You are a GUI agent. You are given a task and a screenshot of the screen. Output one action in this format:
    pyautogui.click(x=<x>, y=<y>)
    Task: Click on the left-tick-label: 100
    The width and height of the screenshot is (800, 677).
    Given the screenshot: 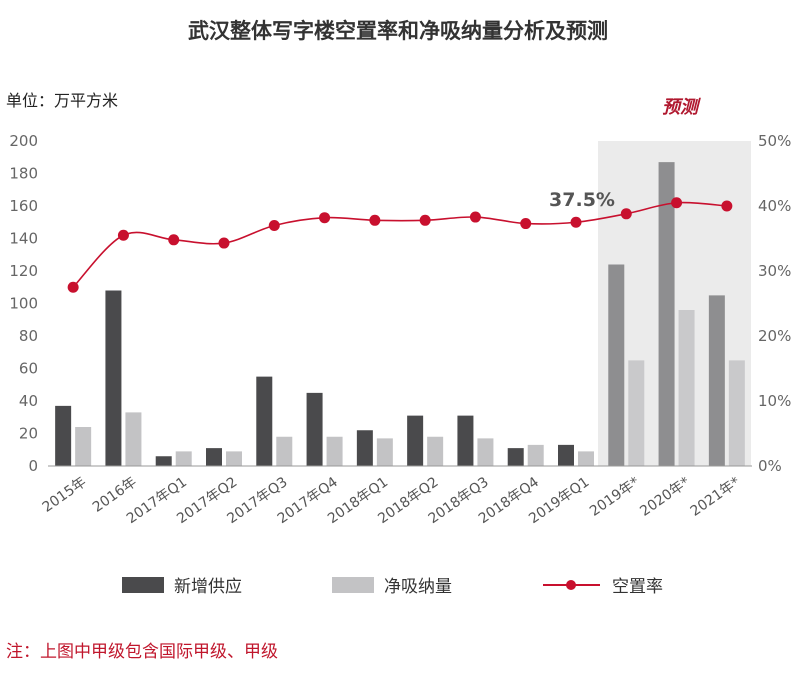 What is the action you would take?
    pyautogui.click(x=23, y=304)
    